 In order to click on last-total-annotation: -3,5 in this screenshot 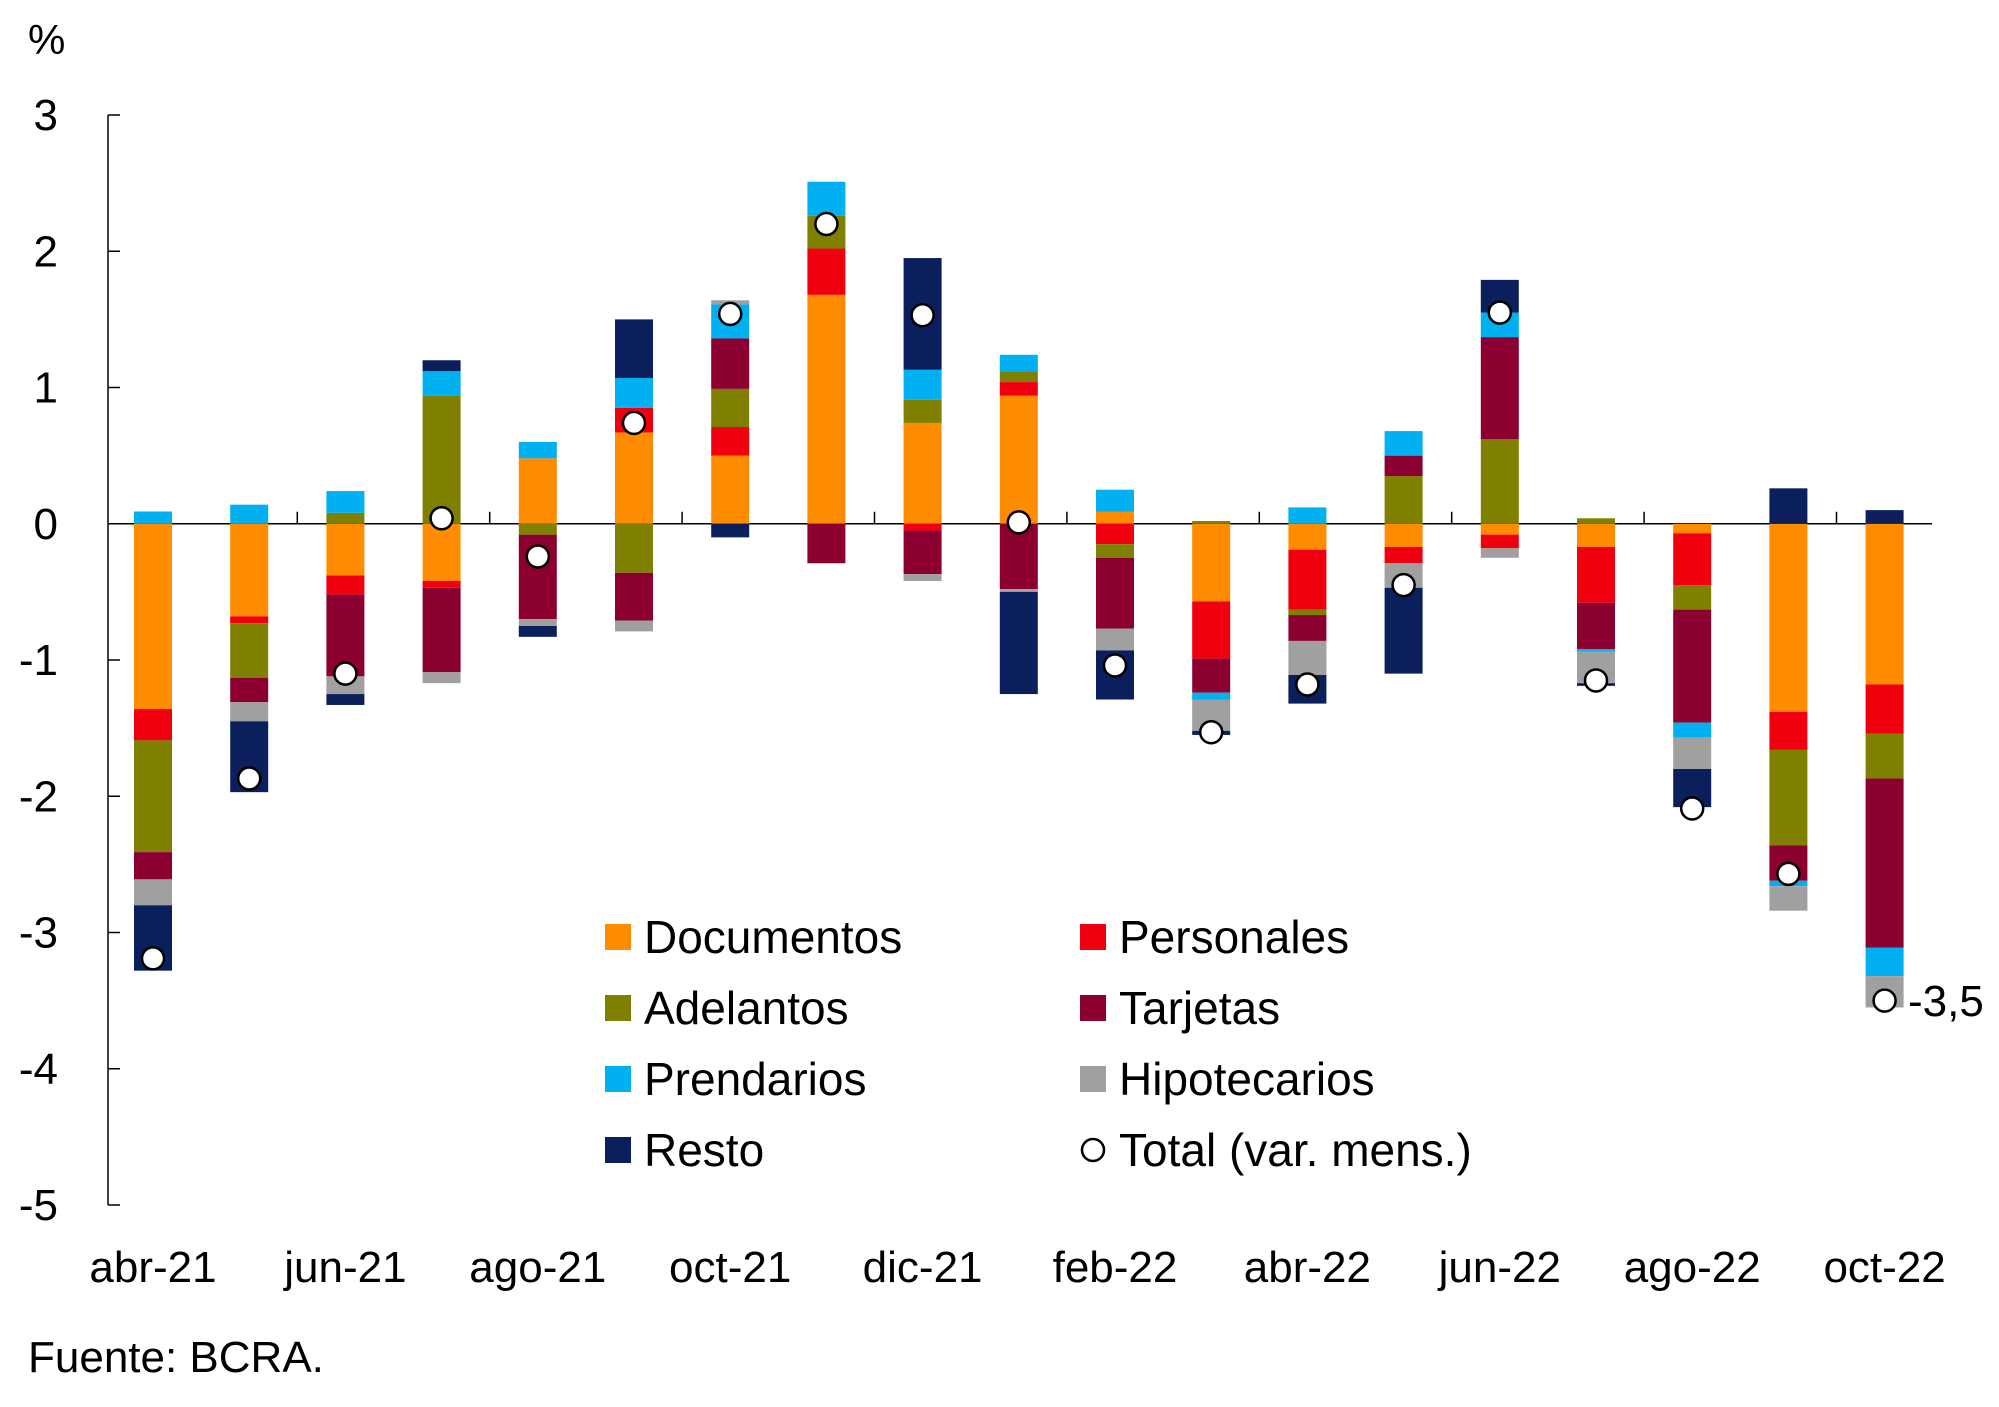, I will do `click(1946, 1001)`.